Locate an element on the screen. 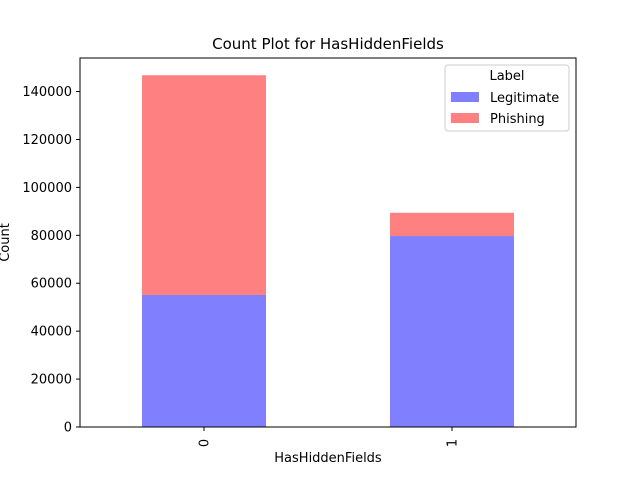 Image resolution: width=640 pixels, height=480 pixels. x-tick-label: 1 is located at coordinates (453, 443).